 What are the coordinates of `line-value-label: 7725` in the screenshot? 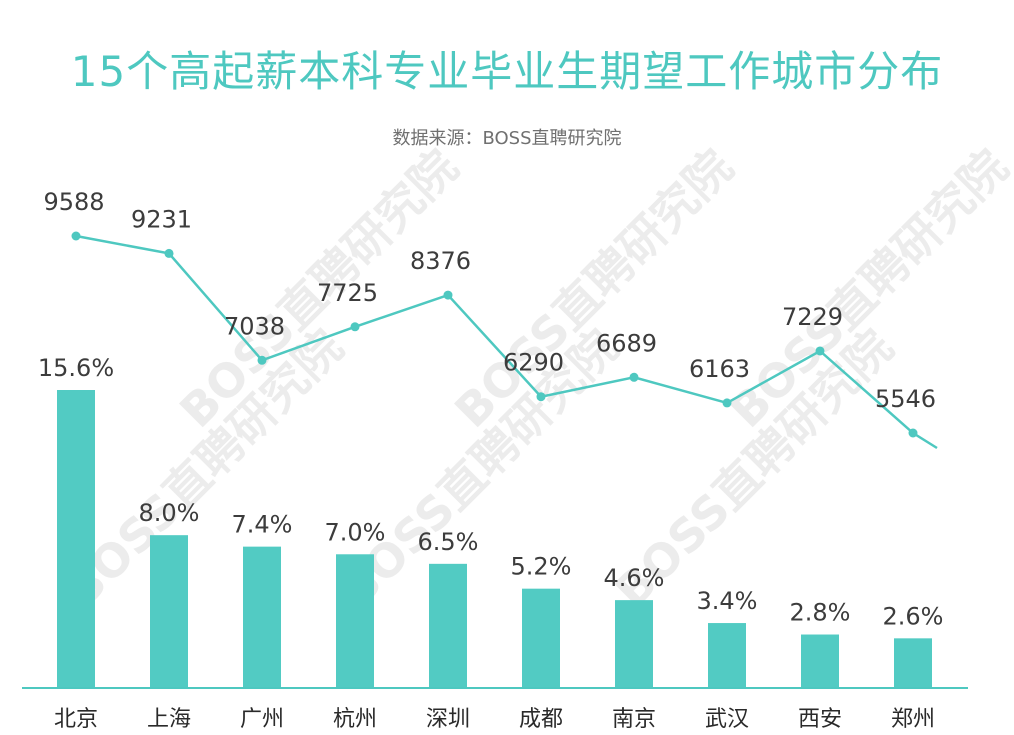 It's located at (347, 293).